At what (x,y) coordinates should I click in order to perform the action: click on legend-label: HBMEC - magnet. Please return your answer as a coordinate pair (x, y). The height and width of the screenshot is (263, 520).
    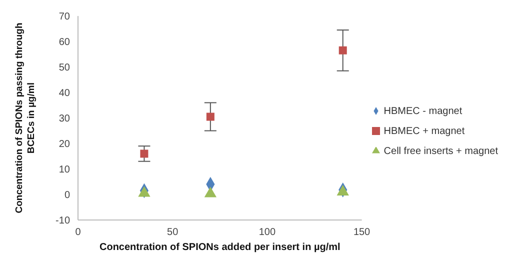
    Looking at the image, I should click on (423, 111).